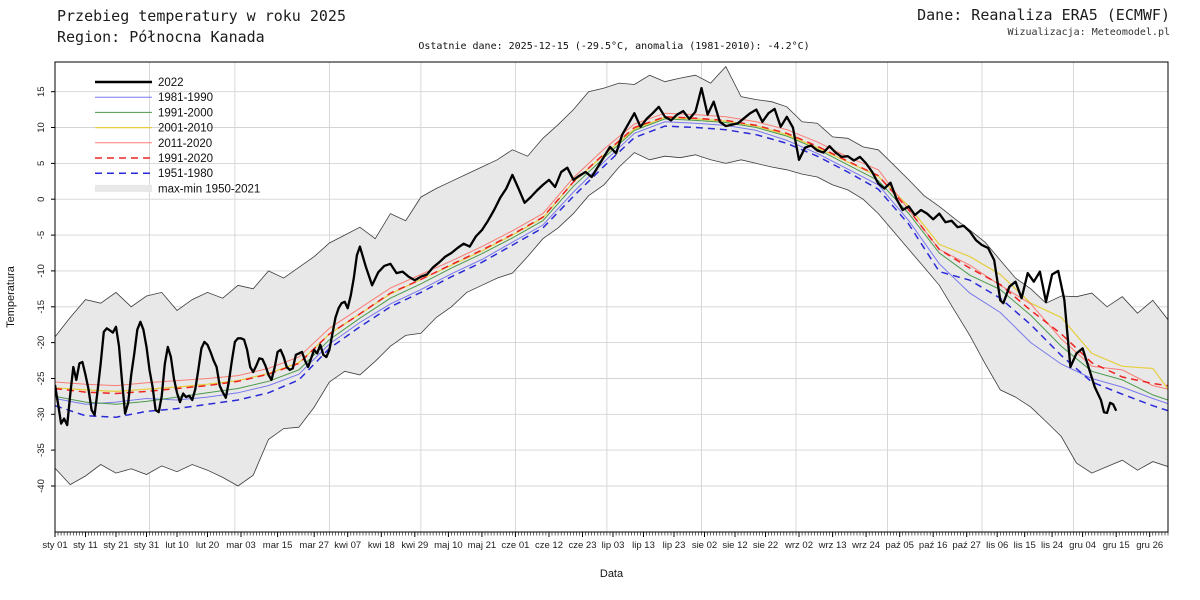 The height and width of the screenshot is (600, 1200). Describe the element at coordinates (41, 199) in the screenshot. I see `y-tick-label: 0` at that location.